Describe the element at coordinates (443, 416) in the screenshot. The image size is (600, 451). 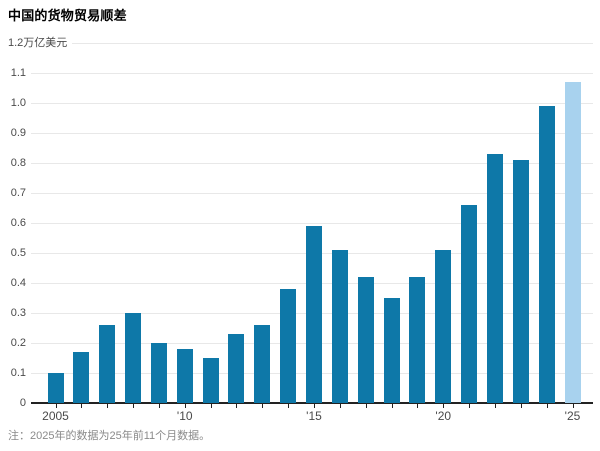
I see `x-tick-label: '20` at that location.